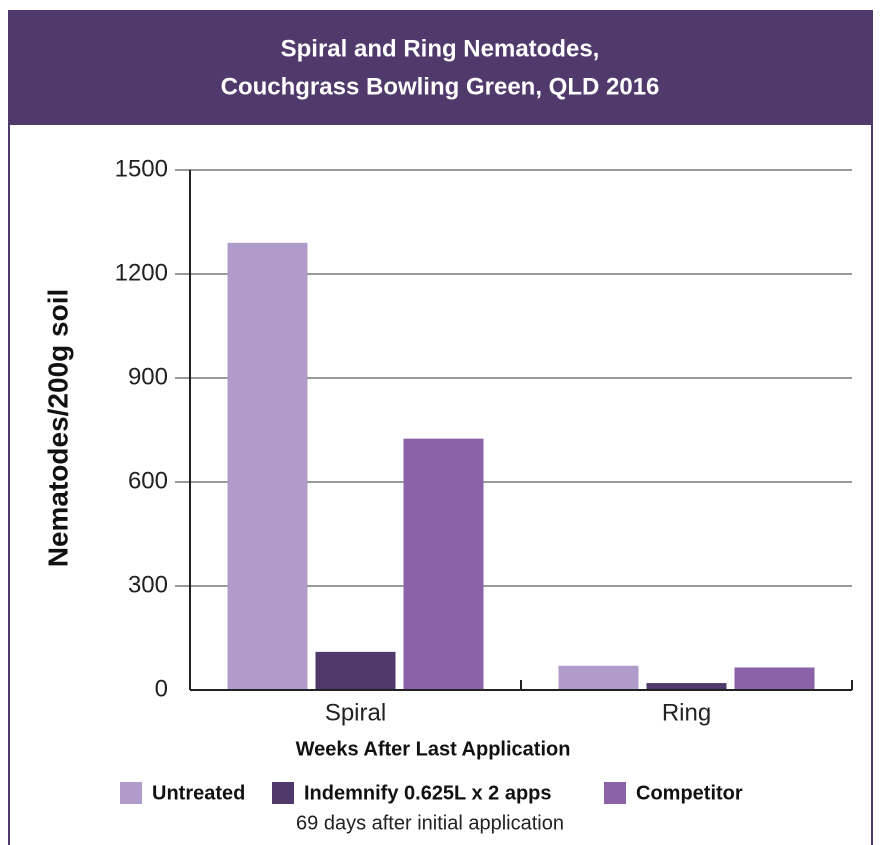  I want to click on x-axis-label: Weeks After Last Application, so click(433, 749).